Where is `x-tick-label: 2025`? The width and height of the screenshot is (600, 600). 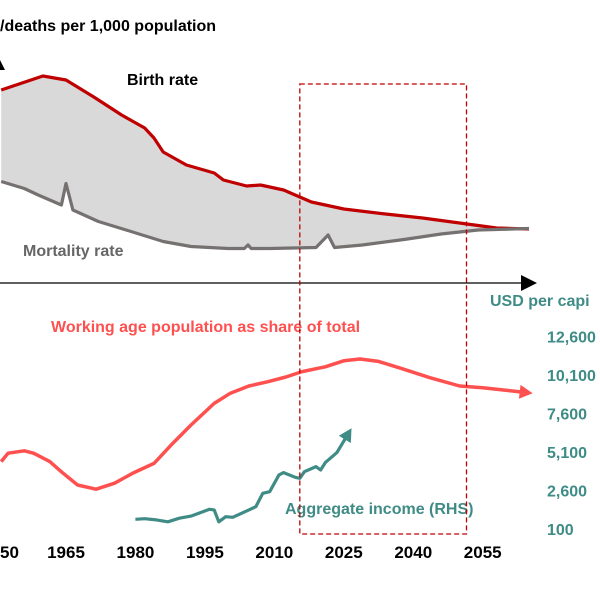
x-tick-label: 2025 is located at coordinates (344, 552).